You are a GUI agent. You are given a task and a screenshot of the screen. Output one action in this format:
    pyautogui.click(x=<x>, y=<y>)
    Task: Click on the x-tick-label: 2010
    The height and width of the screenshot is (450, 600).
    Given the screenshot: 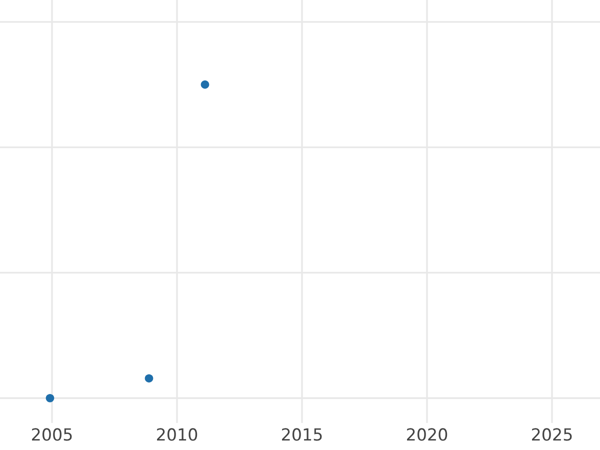 What is the action you would take?
    pyautogui.click(x=177, y=434)
    